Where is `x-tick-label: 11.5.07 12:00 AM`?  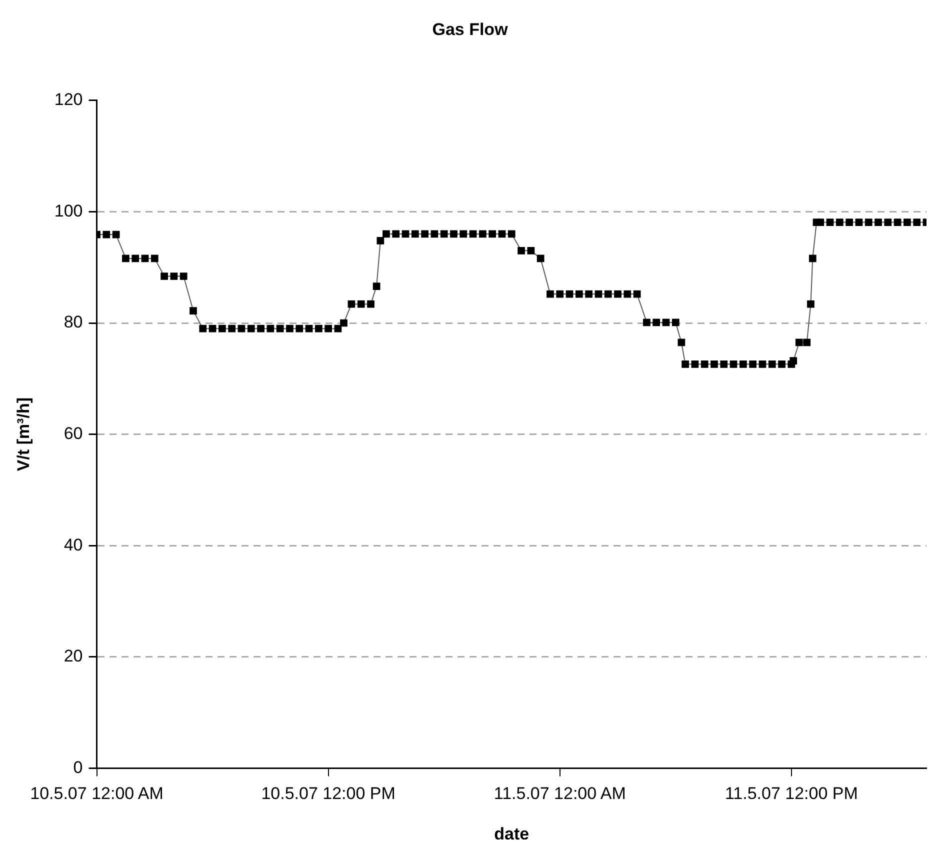 x-tick-label: 11.5.07 12:00 AM is located at coordinates (560, 794).